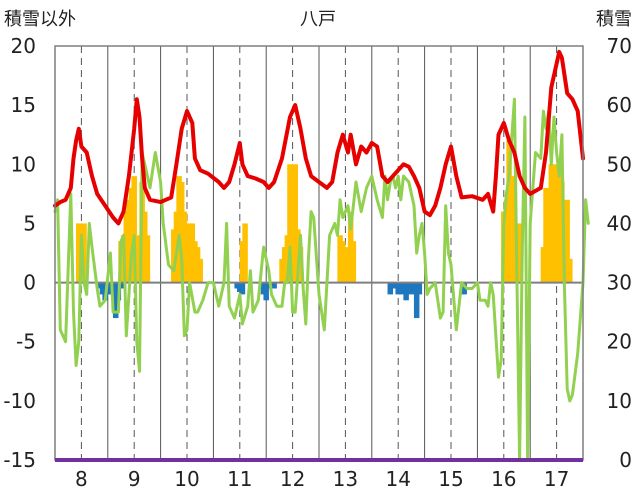 This screenshot has width=636, height=501. I want to click on left-tick-label: 10, so click(23, 164).